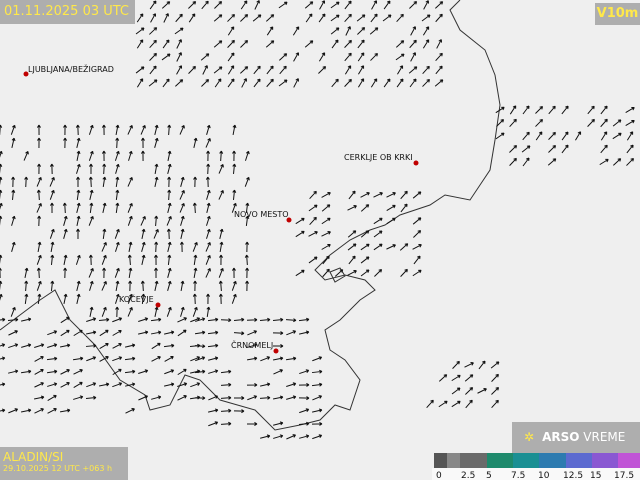 Image resolution: width=640 pixels, height=480 pixels. I want to click on city-label: CERKLJE OB KRKI, so click(378, 157).